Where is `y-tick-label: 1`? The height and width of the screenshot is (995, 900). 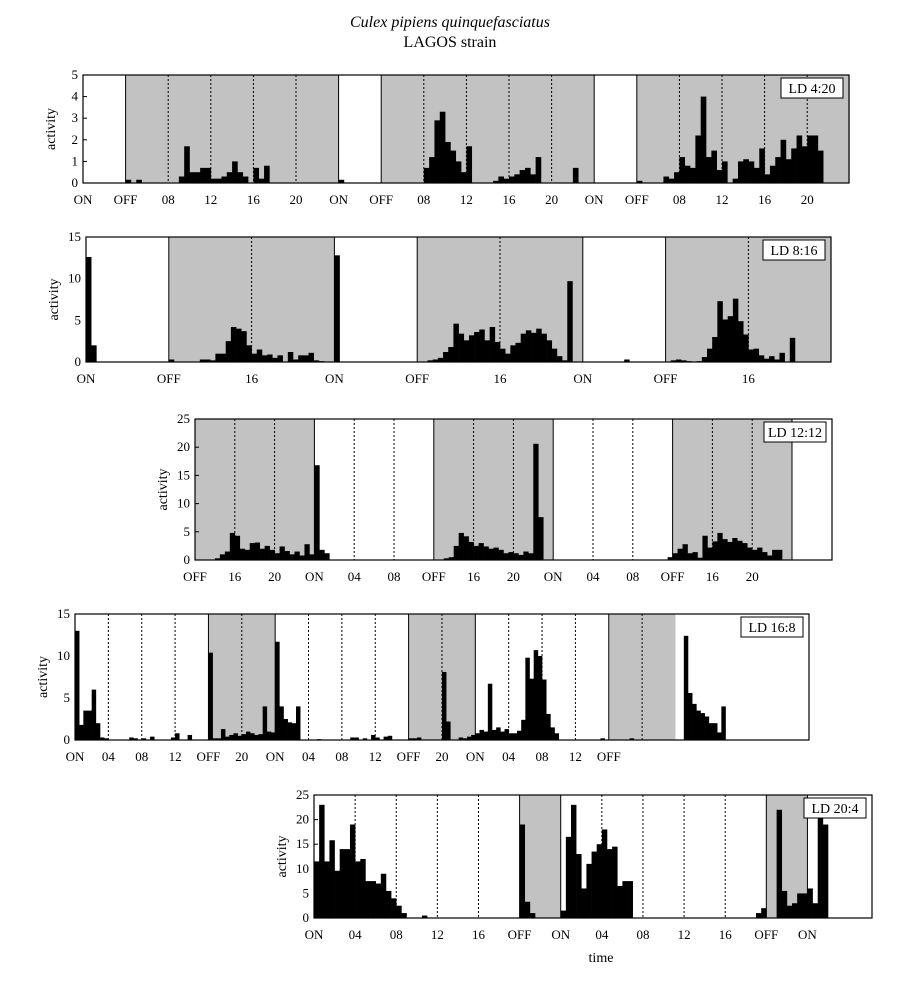 y-tick-label: 1 is located at coordinates (75, 160).